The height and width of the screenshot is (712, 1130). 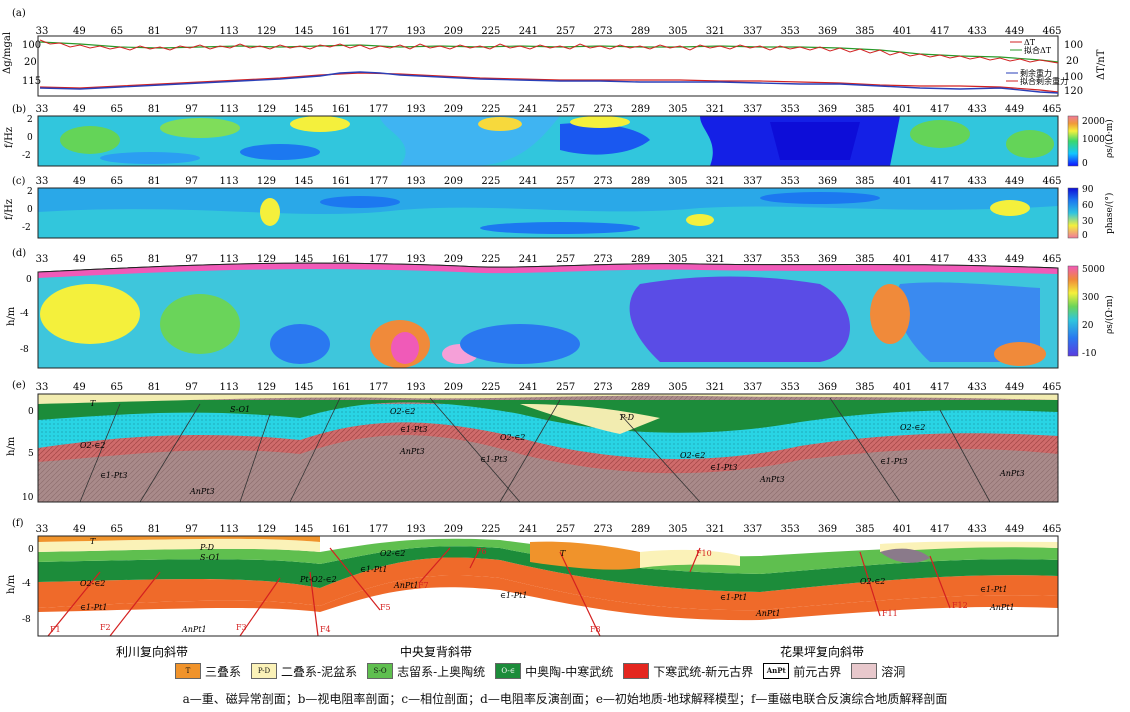 I want to click on station-label: 193, so click(x=416, y=181).